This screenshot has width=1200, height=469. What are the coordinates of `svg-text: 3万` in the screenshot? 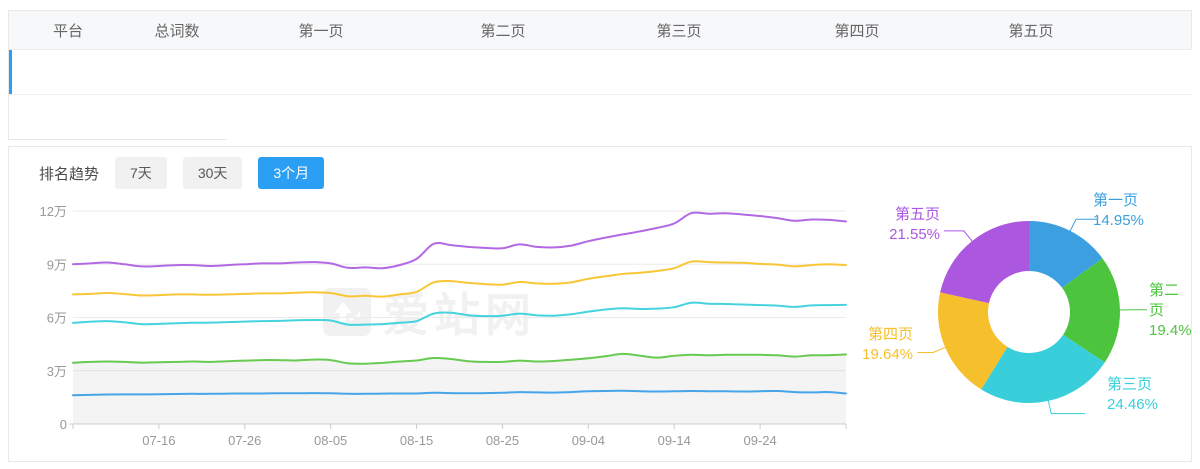 It's located at (57, 371).